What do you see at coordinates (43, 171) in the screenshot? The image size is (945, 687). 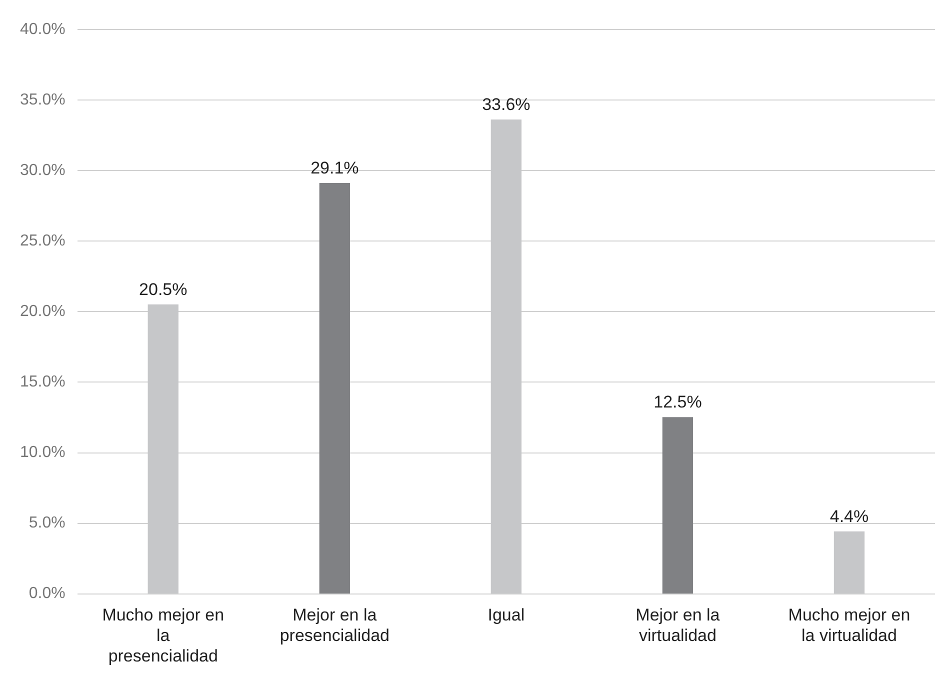 I see `y-tick-label: 30.0%` at bounding box center [43, 171].